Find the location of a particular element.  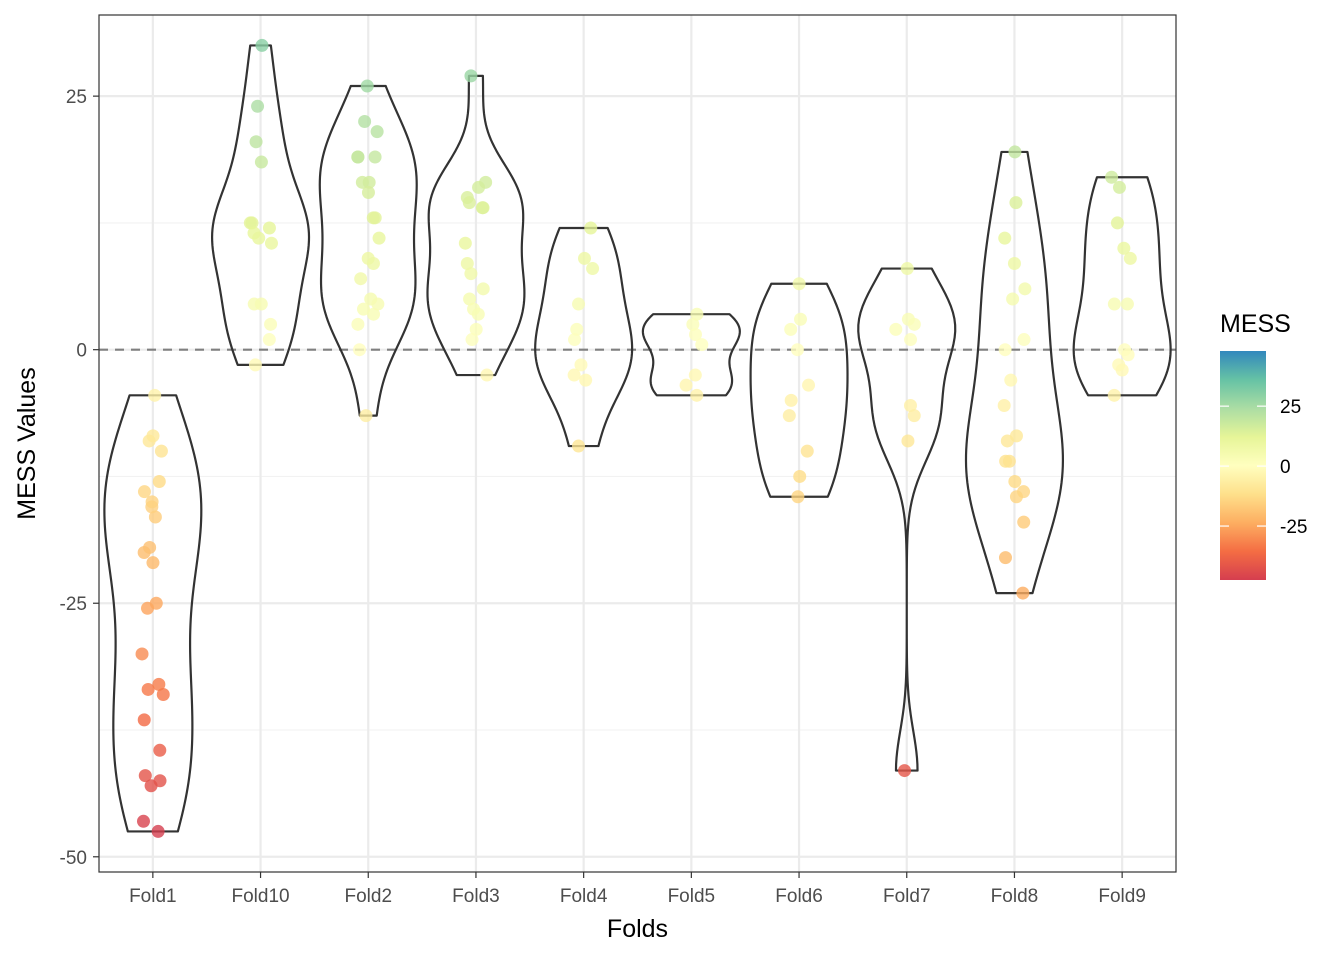

x-tick-label: Fold4 is located at coordinates (584, 896).